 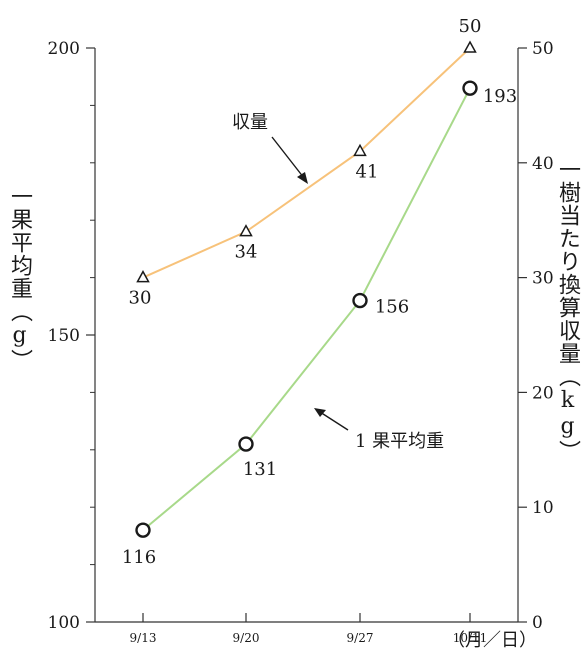 What do you see at coordinates (143, 638) in the screenshot?
I see `x-tick-label: 9/13` at bounding box center [143, 638].